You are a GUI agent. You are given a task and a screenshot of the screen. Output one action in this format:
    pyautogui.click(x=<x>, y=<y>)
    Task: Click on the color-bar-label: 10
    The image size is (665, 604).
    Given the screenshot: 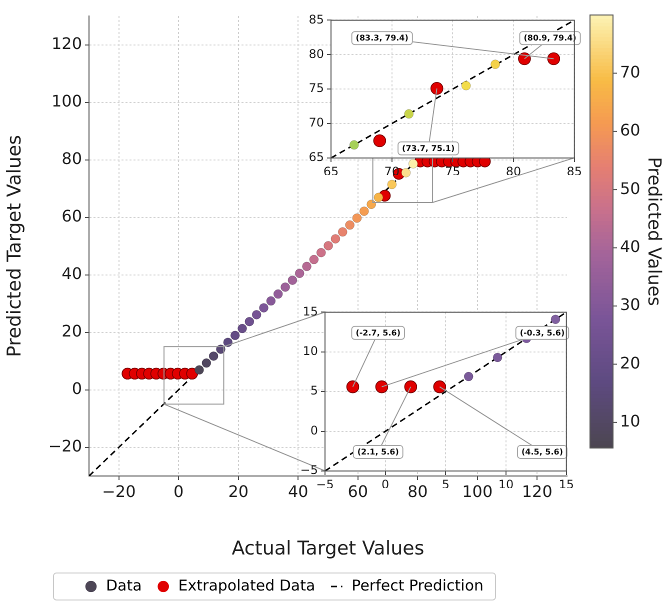 What is the action you would take?
    pyautogui.click(x=630, y=421)
    